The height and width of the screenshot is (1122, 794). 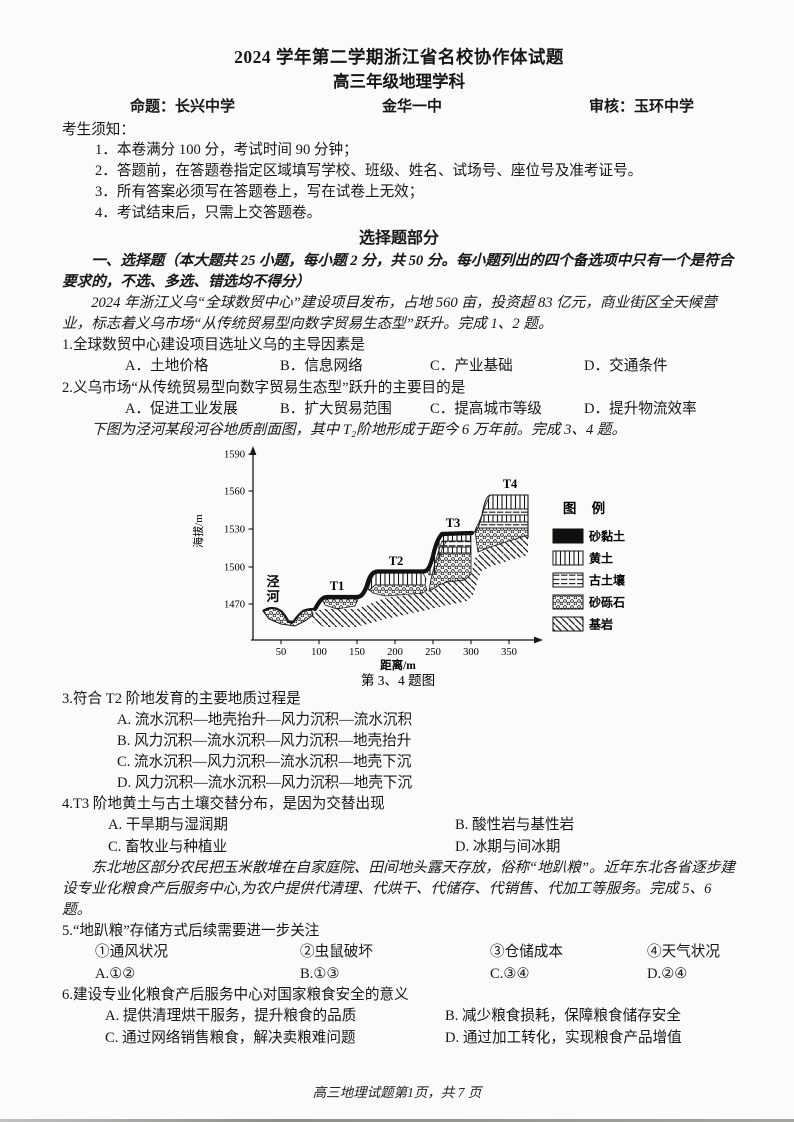 I want to click on committee-line: 命题：长兴中学 金华一中 审核：玉环中学, so click(x=399, y=106).